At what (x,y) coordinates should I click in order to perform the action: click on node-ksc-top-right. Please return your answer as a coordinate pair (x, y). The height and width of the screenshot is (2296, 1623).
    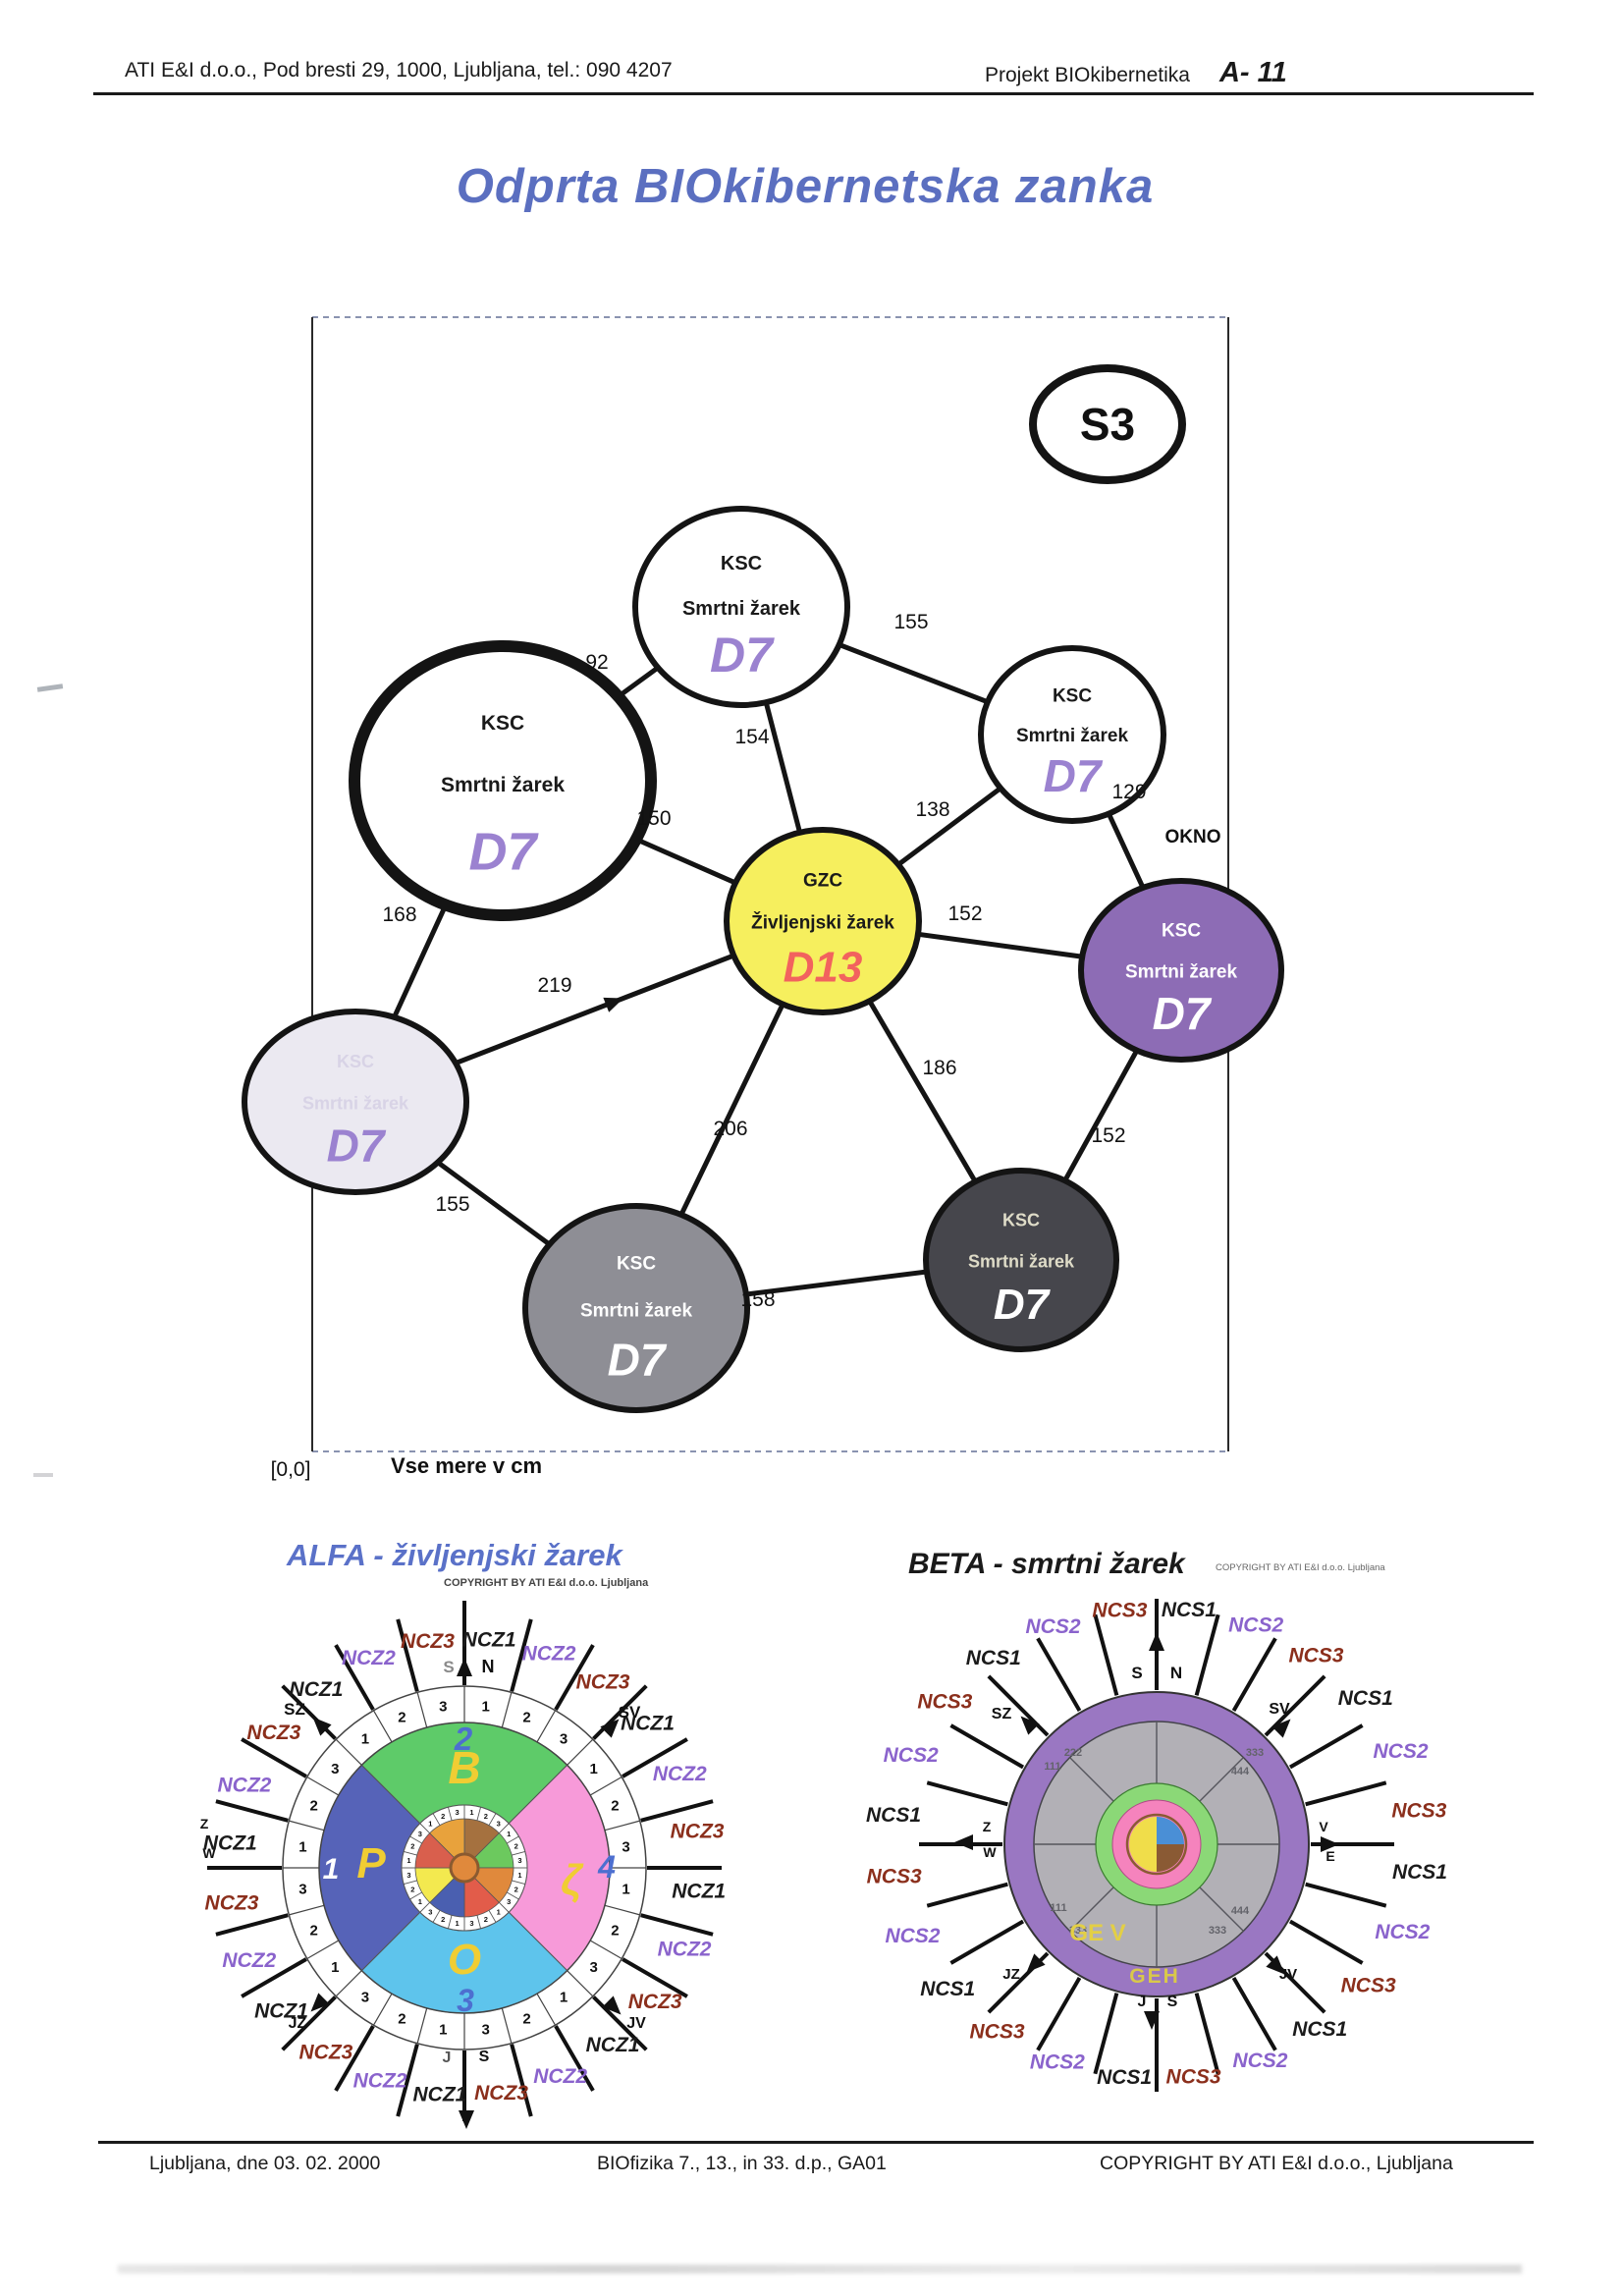
    Looking at the image, I should click on (1072, 734).